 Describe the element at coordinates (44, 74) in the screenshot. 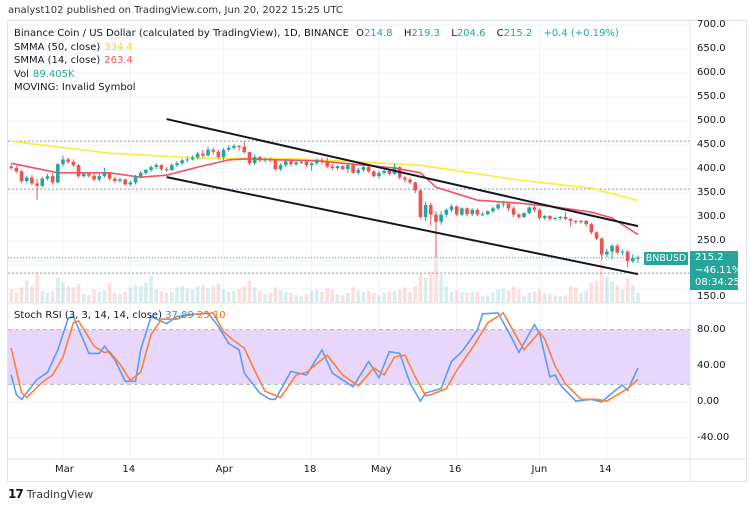

I see `volume-legend: Vol 89.405K` at that location.